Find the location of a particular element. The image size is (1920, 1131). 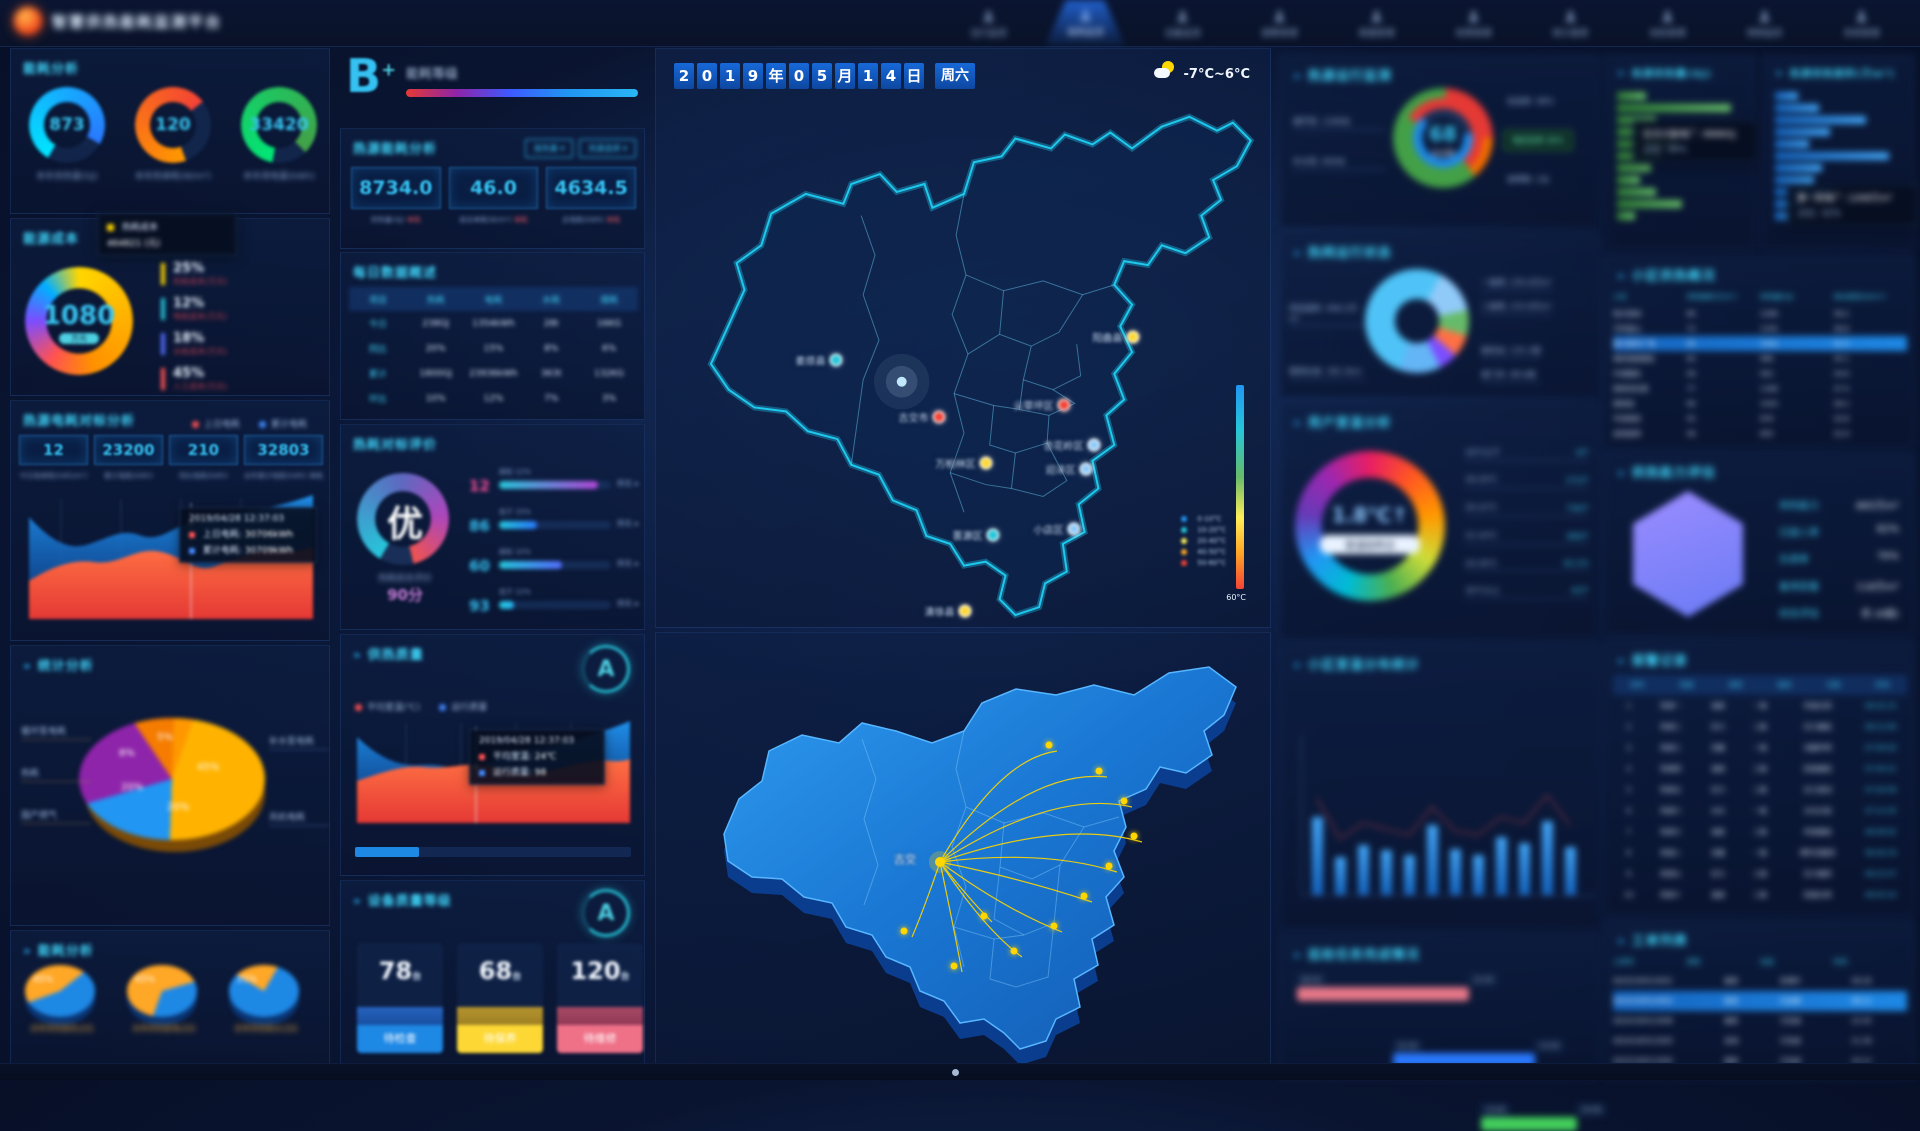

energy-stat: 4634.5 总电耗(kWh) 单耗 is located at coordinates (591, 196).